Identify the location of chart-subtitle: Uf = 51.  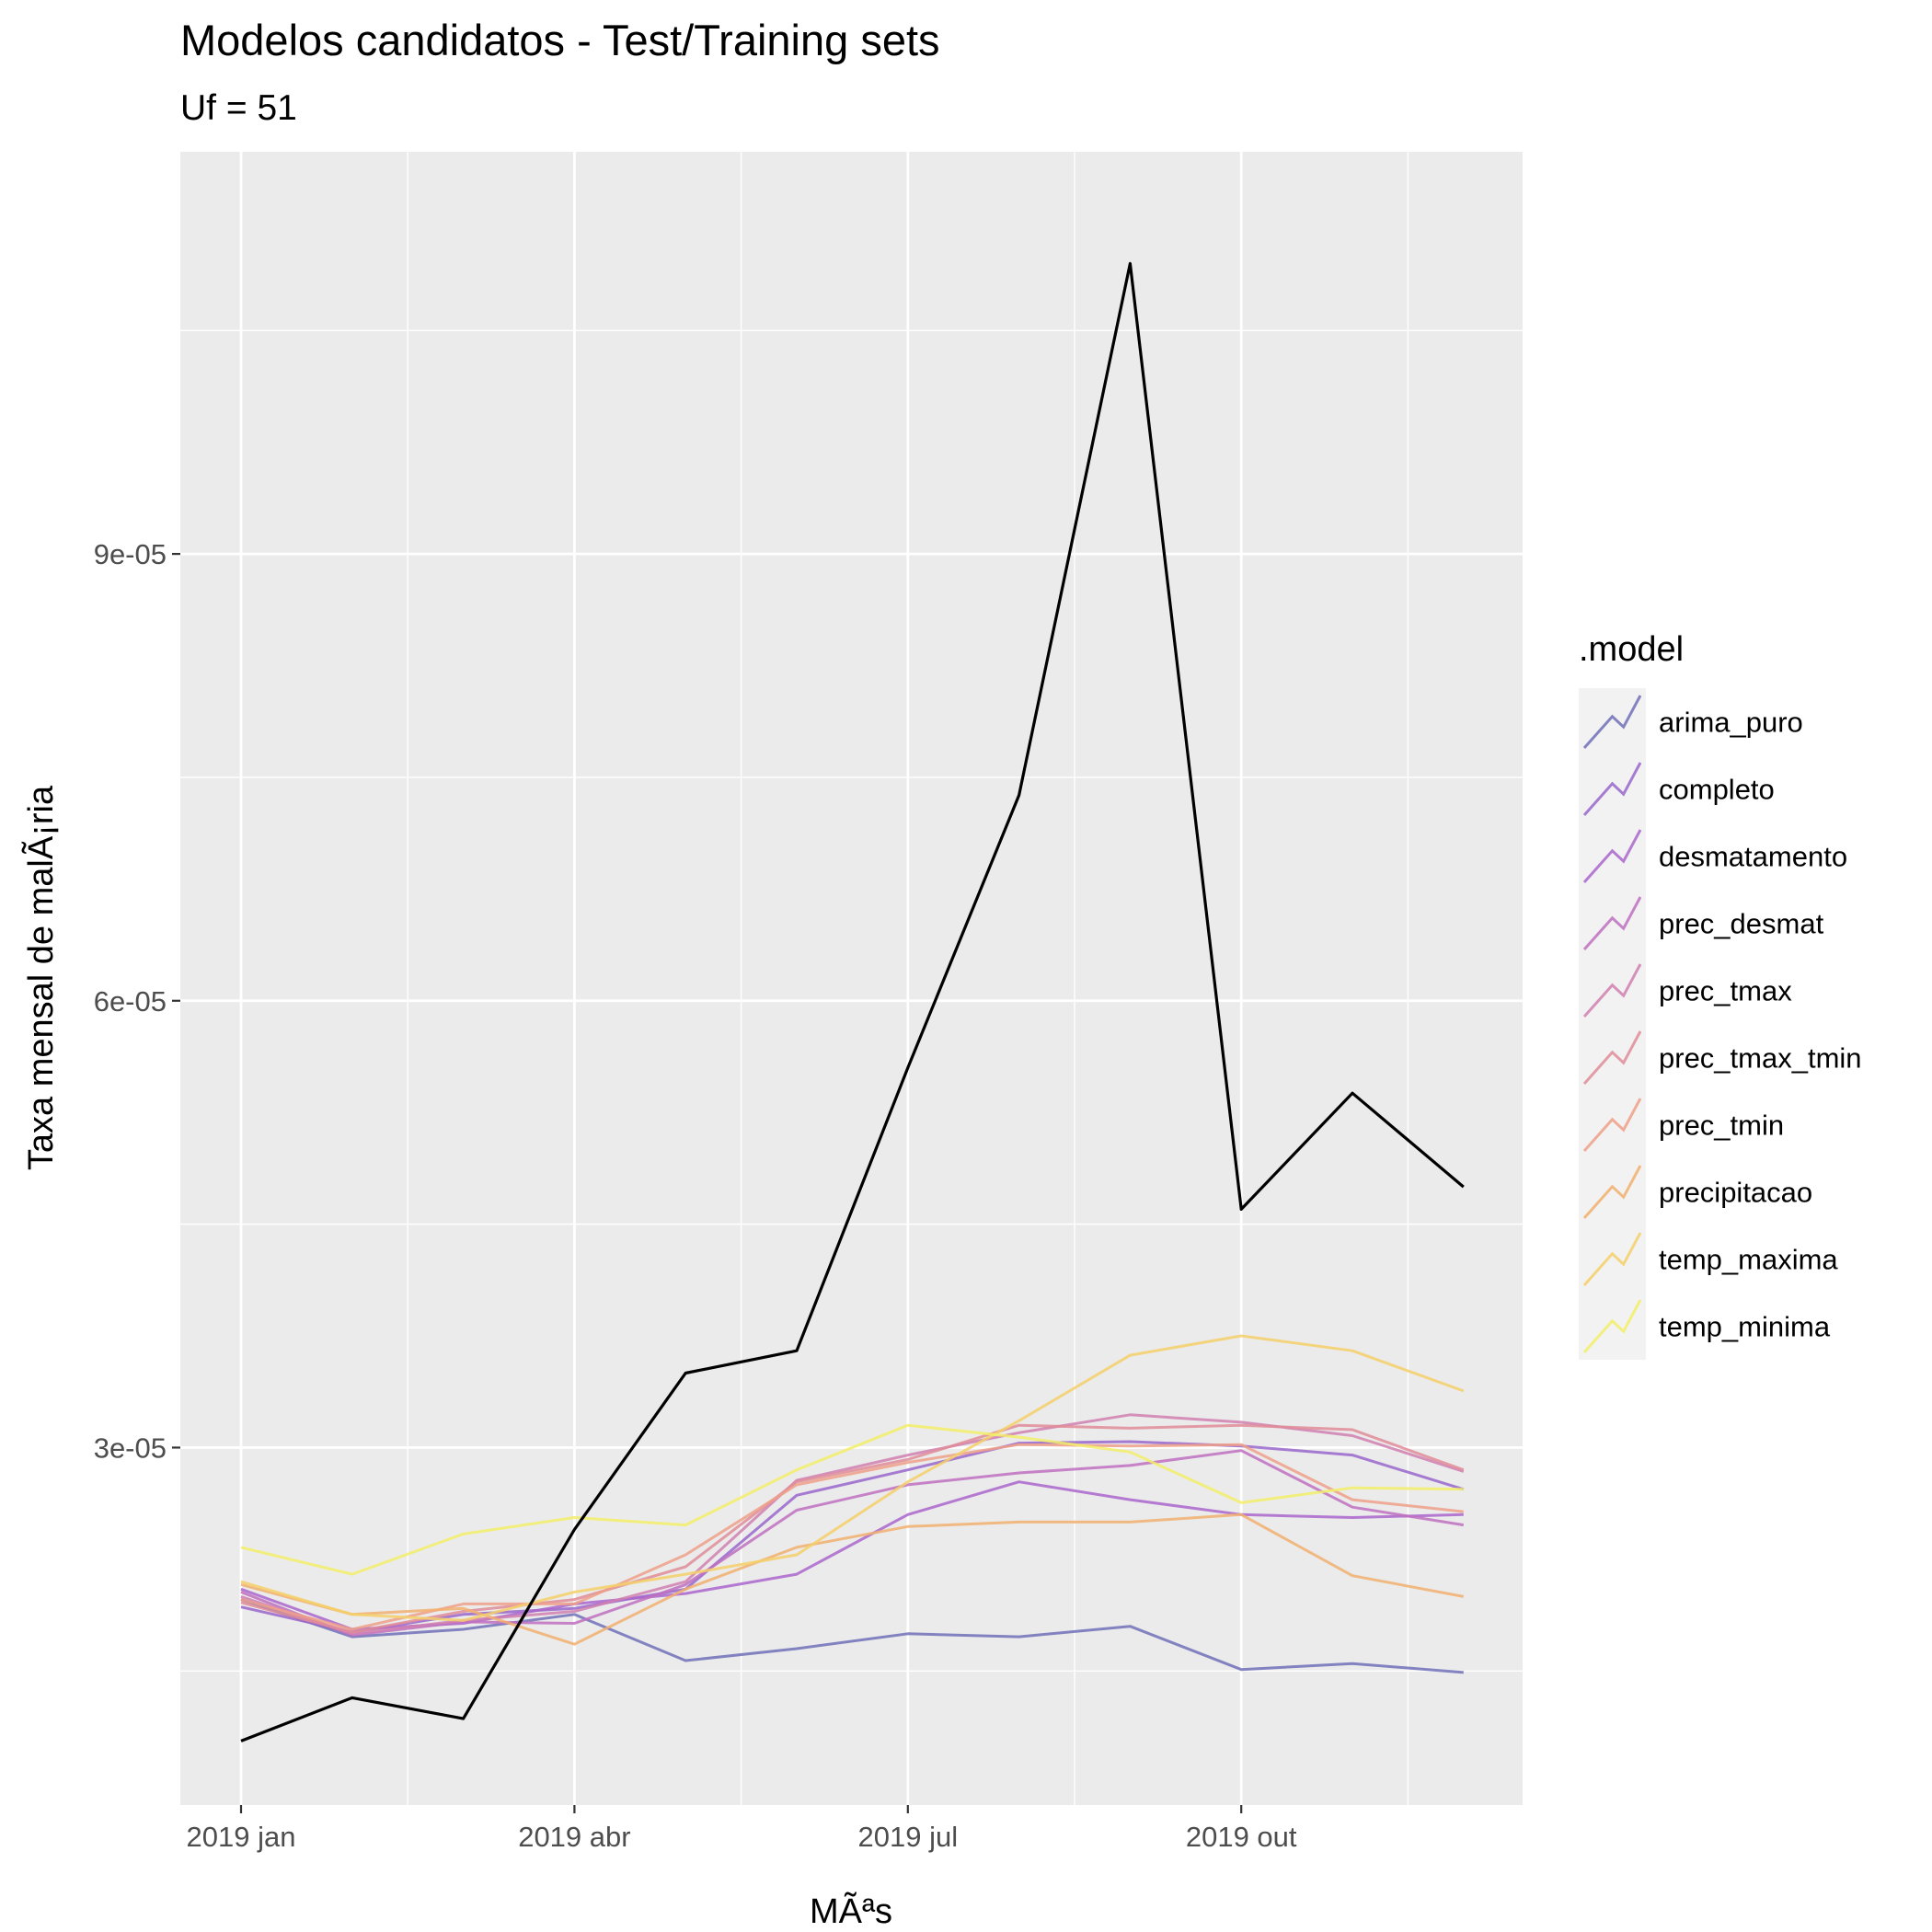
(238, 108).